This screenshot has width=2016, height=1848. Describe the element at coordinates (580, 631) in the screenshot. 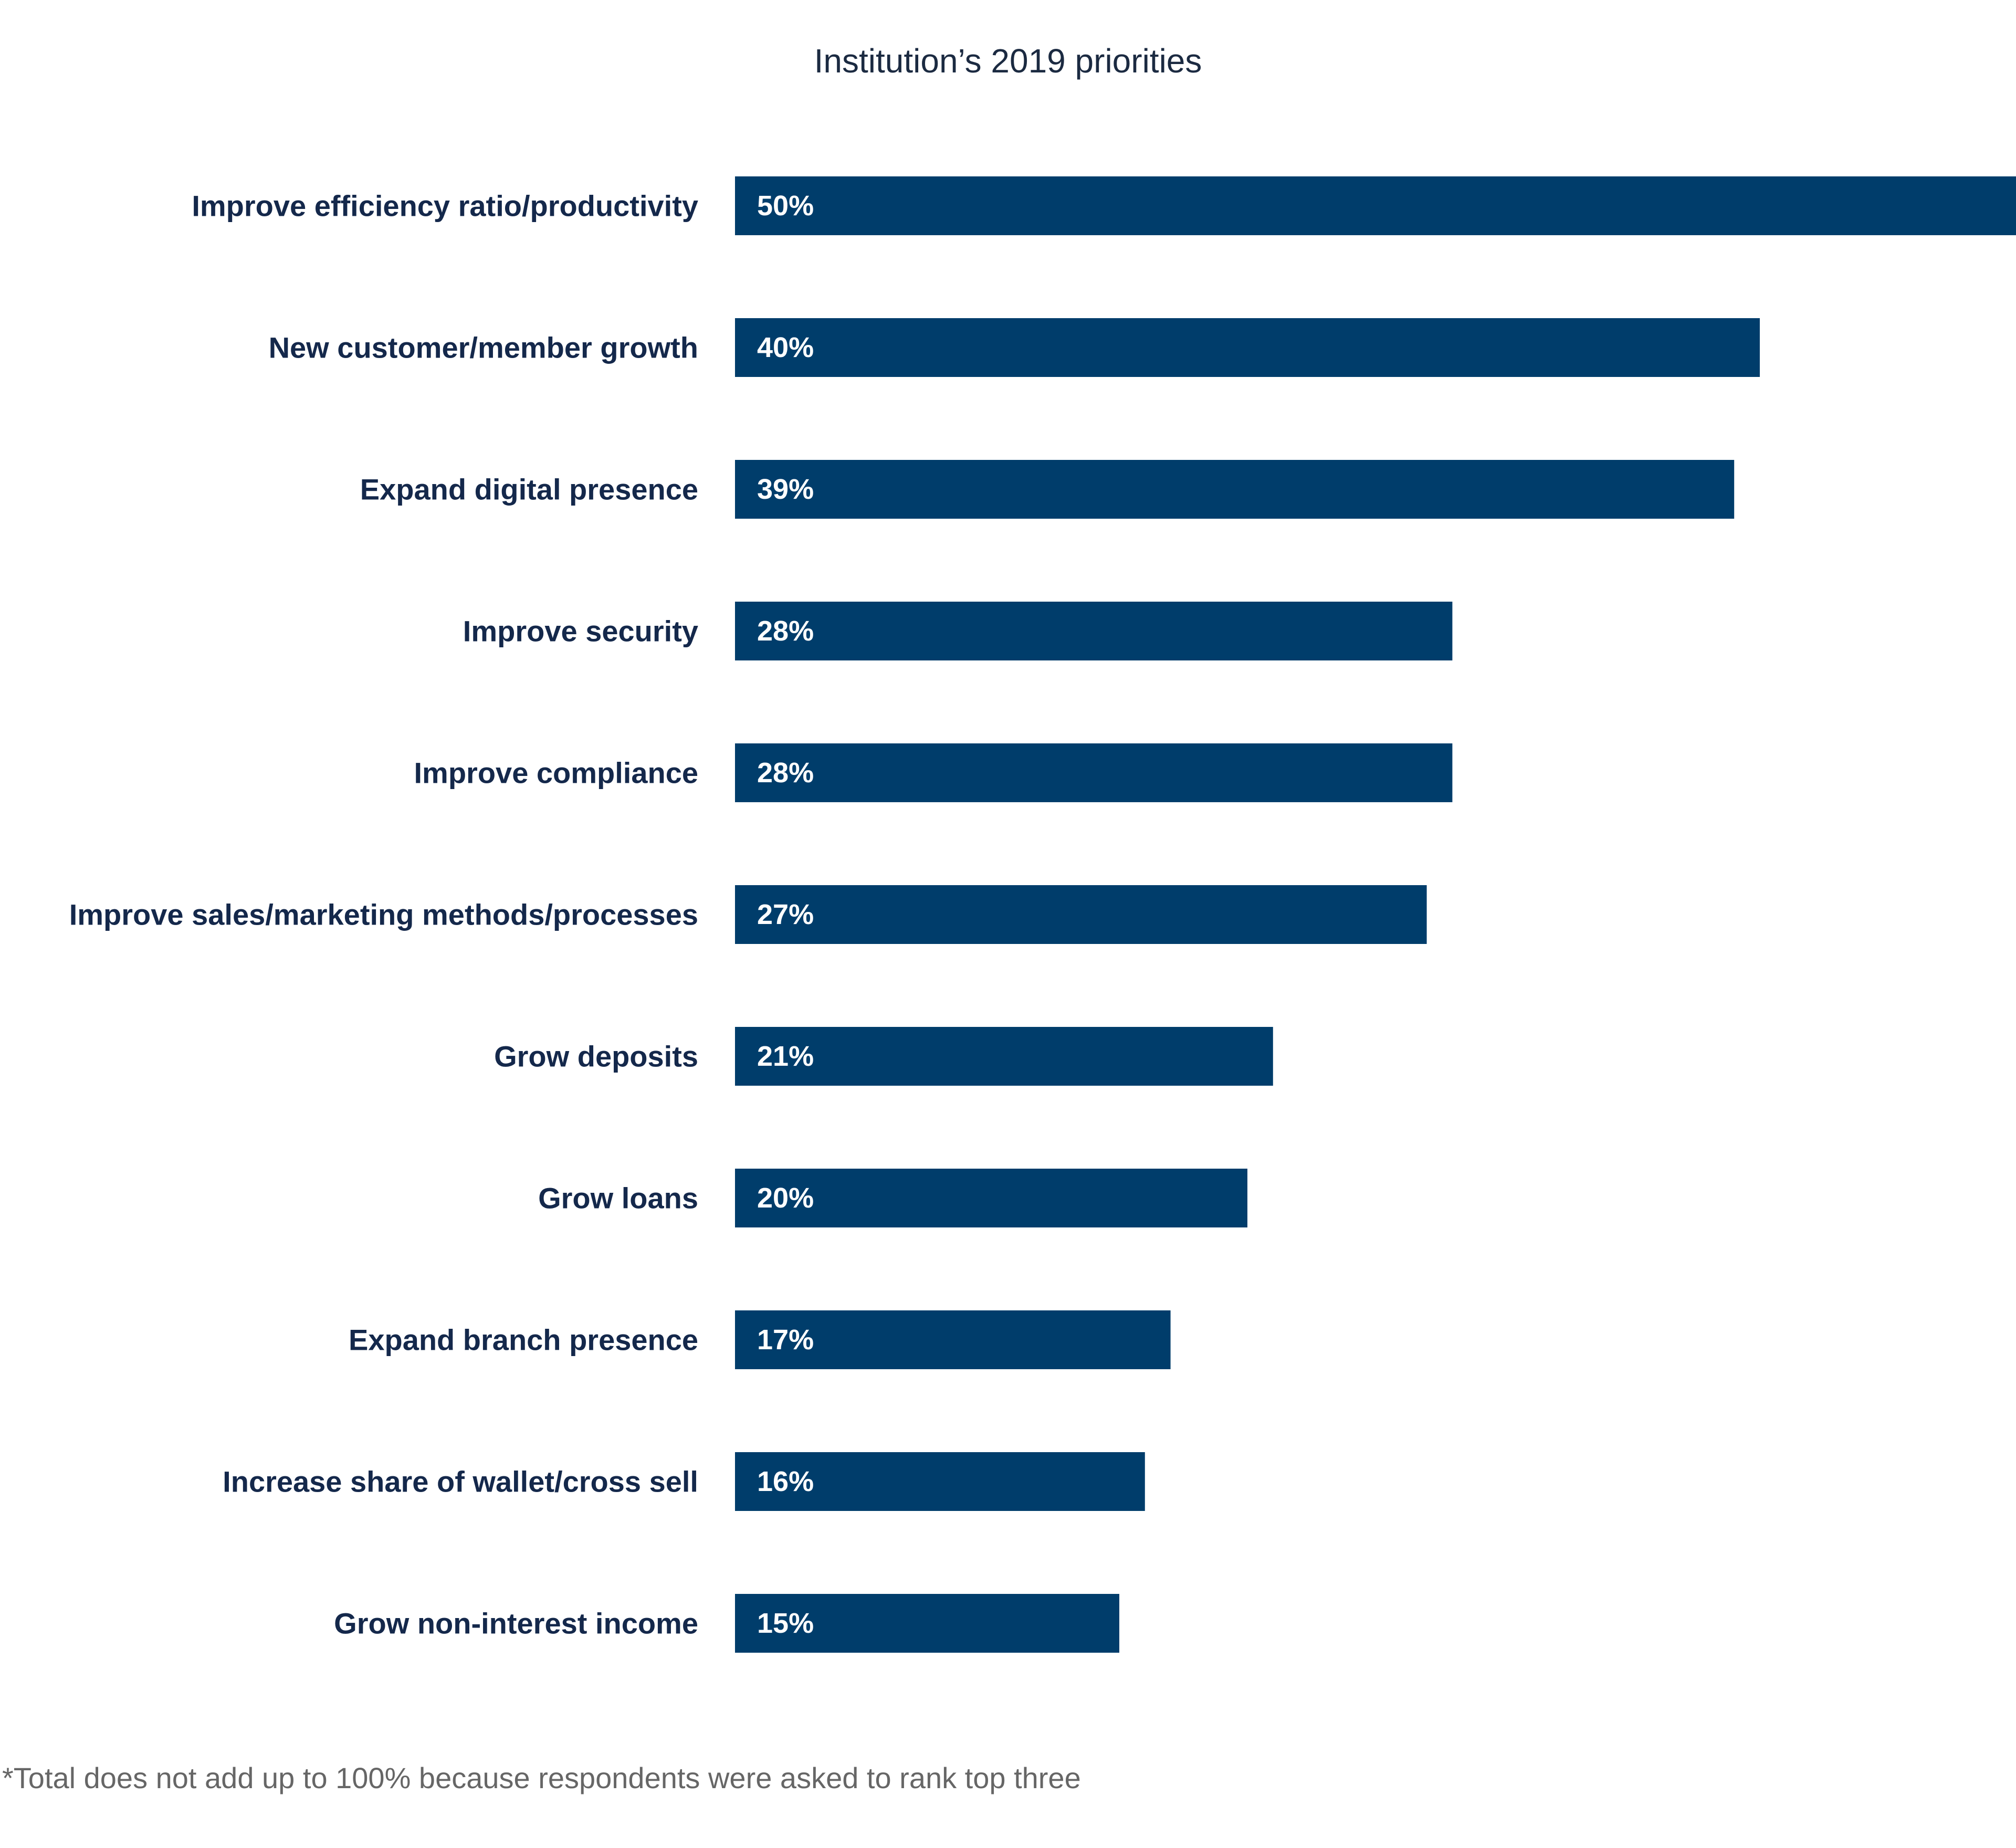

I see `category-label-4: Improve security` at that location.